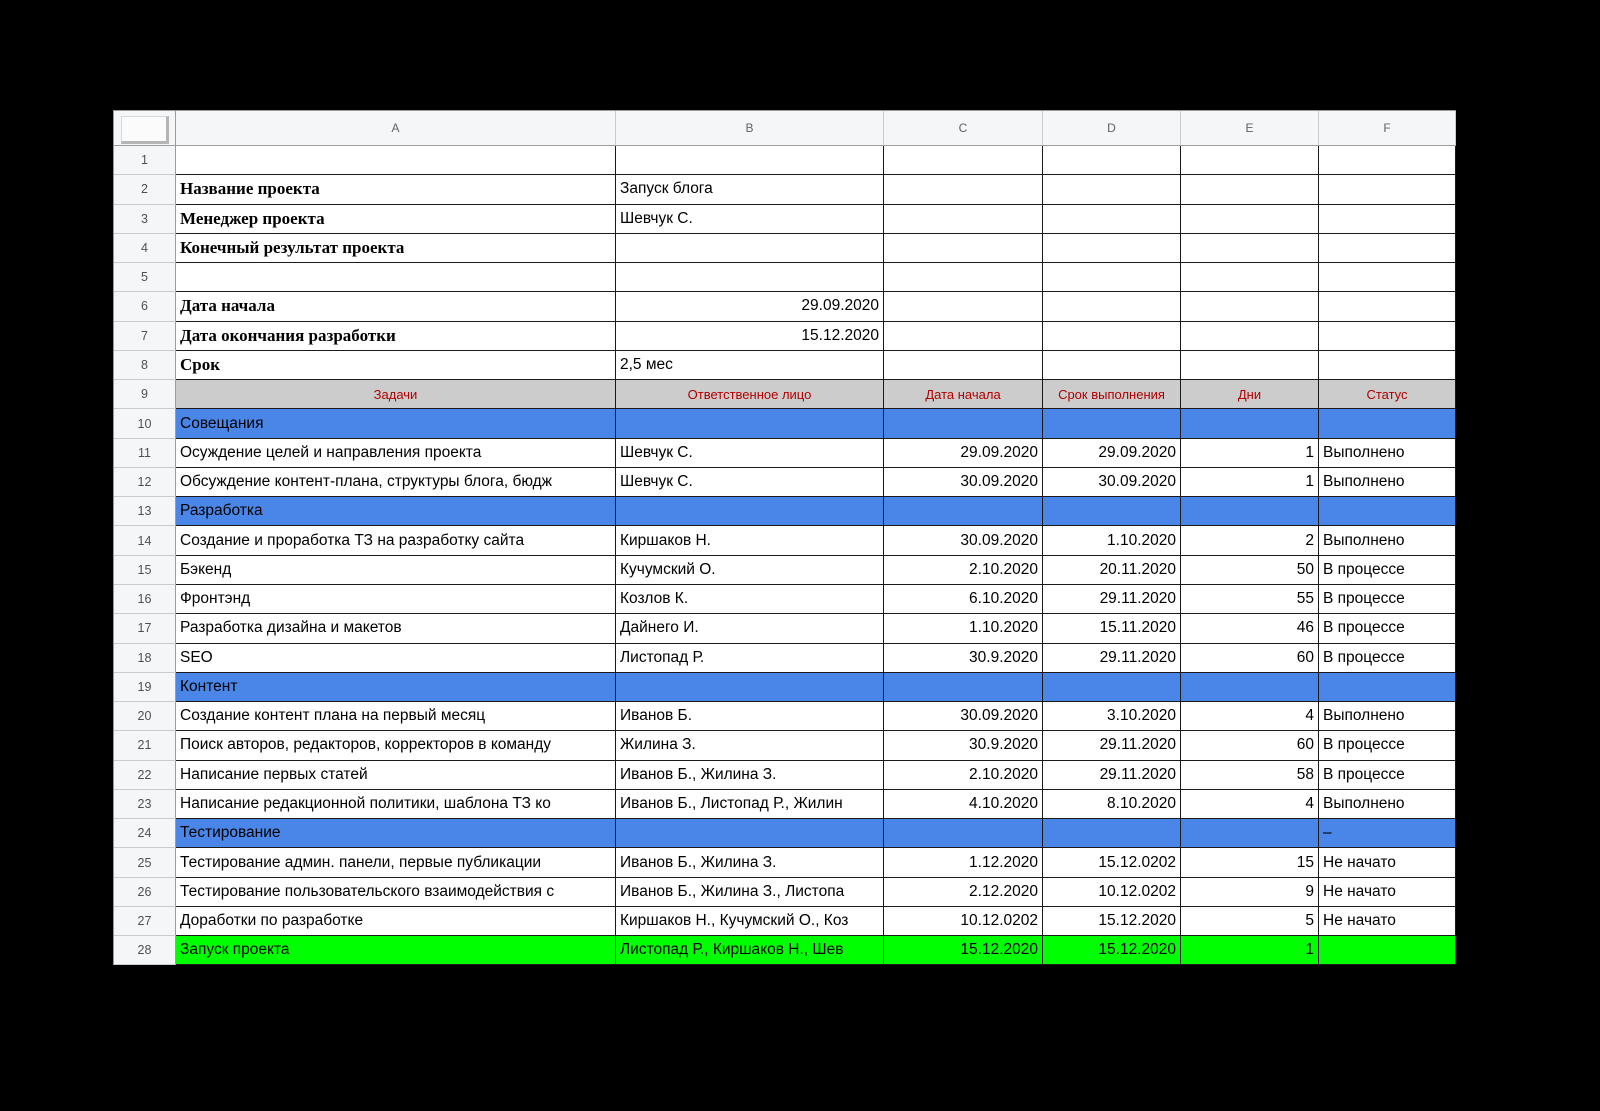 This screenshot has height=1111, width=1600. Describe the element at coordinates (1387, 128) in the screenshot. I see `column-header-F: F` at that location.